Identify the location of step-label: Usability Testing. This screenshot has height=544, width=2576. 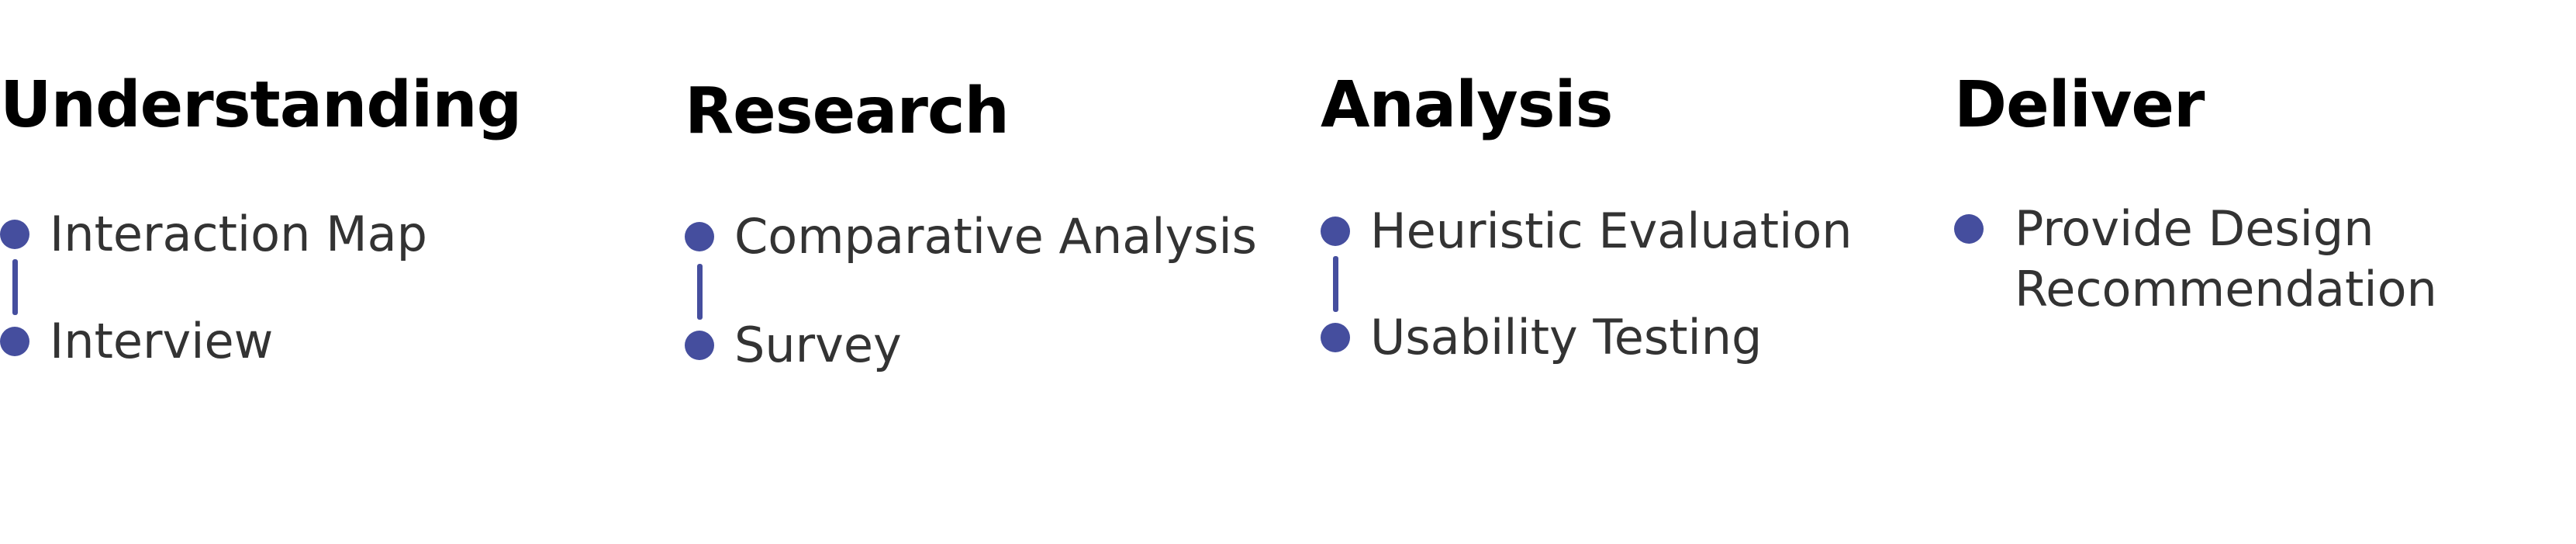
(1566, 338).